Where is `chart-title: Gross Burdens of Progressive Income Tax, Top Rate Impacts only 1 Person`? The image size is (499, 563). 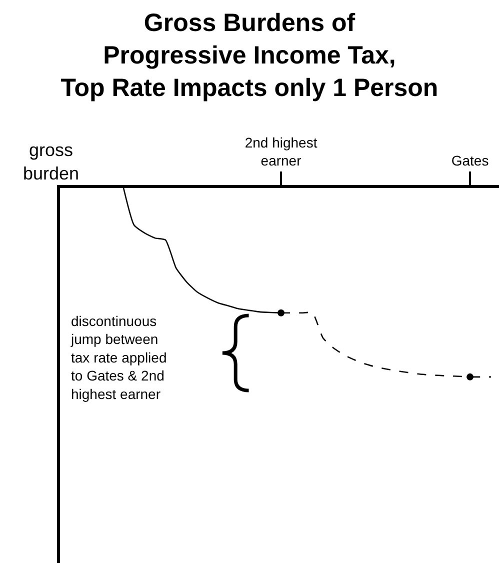
chart-title: Gross Burdens of Progressive Income Tax, Top Rate Impacts only 1 Person is located at coordinates (249, 55).